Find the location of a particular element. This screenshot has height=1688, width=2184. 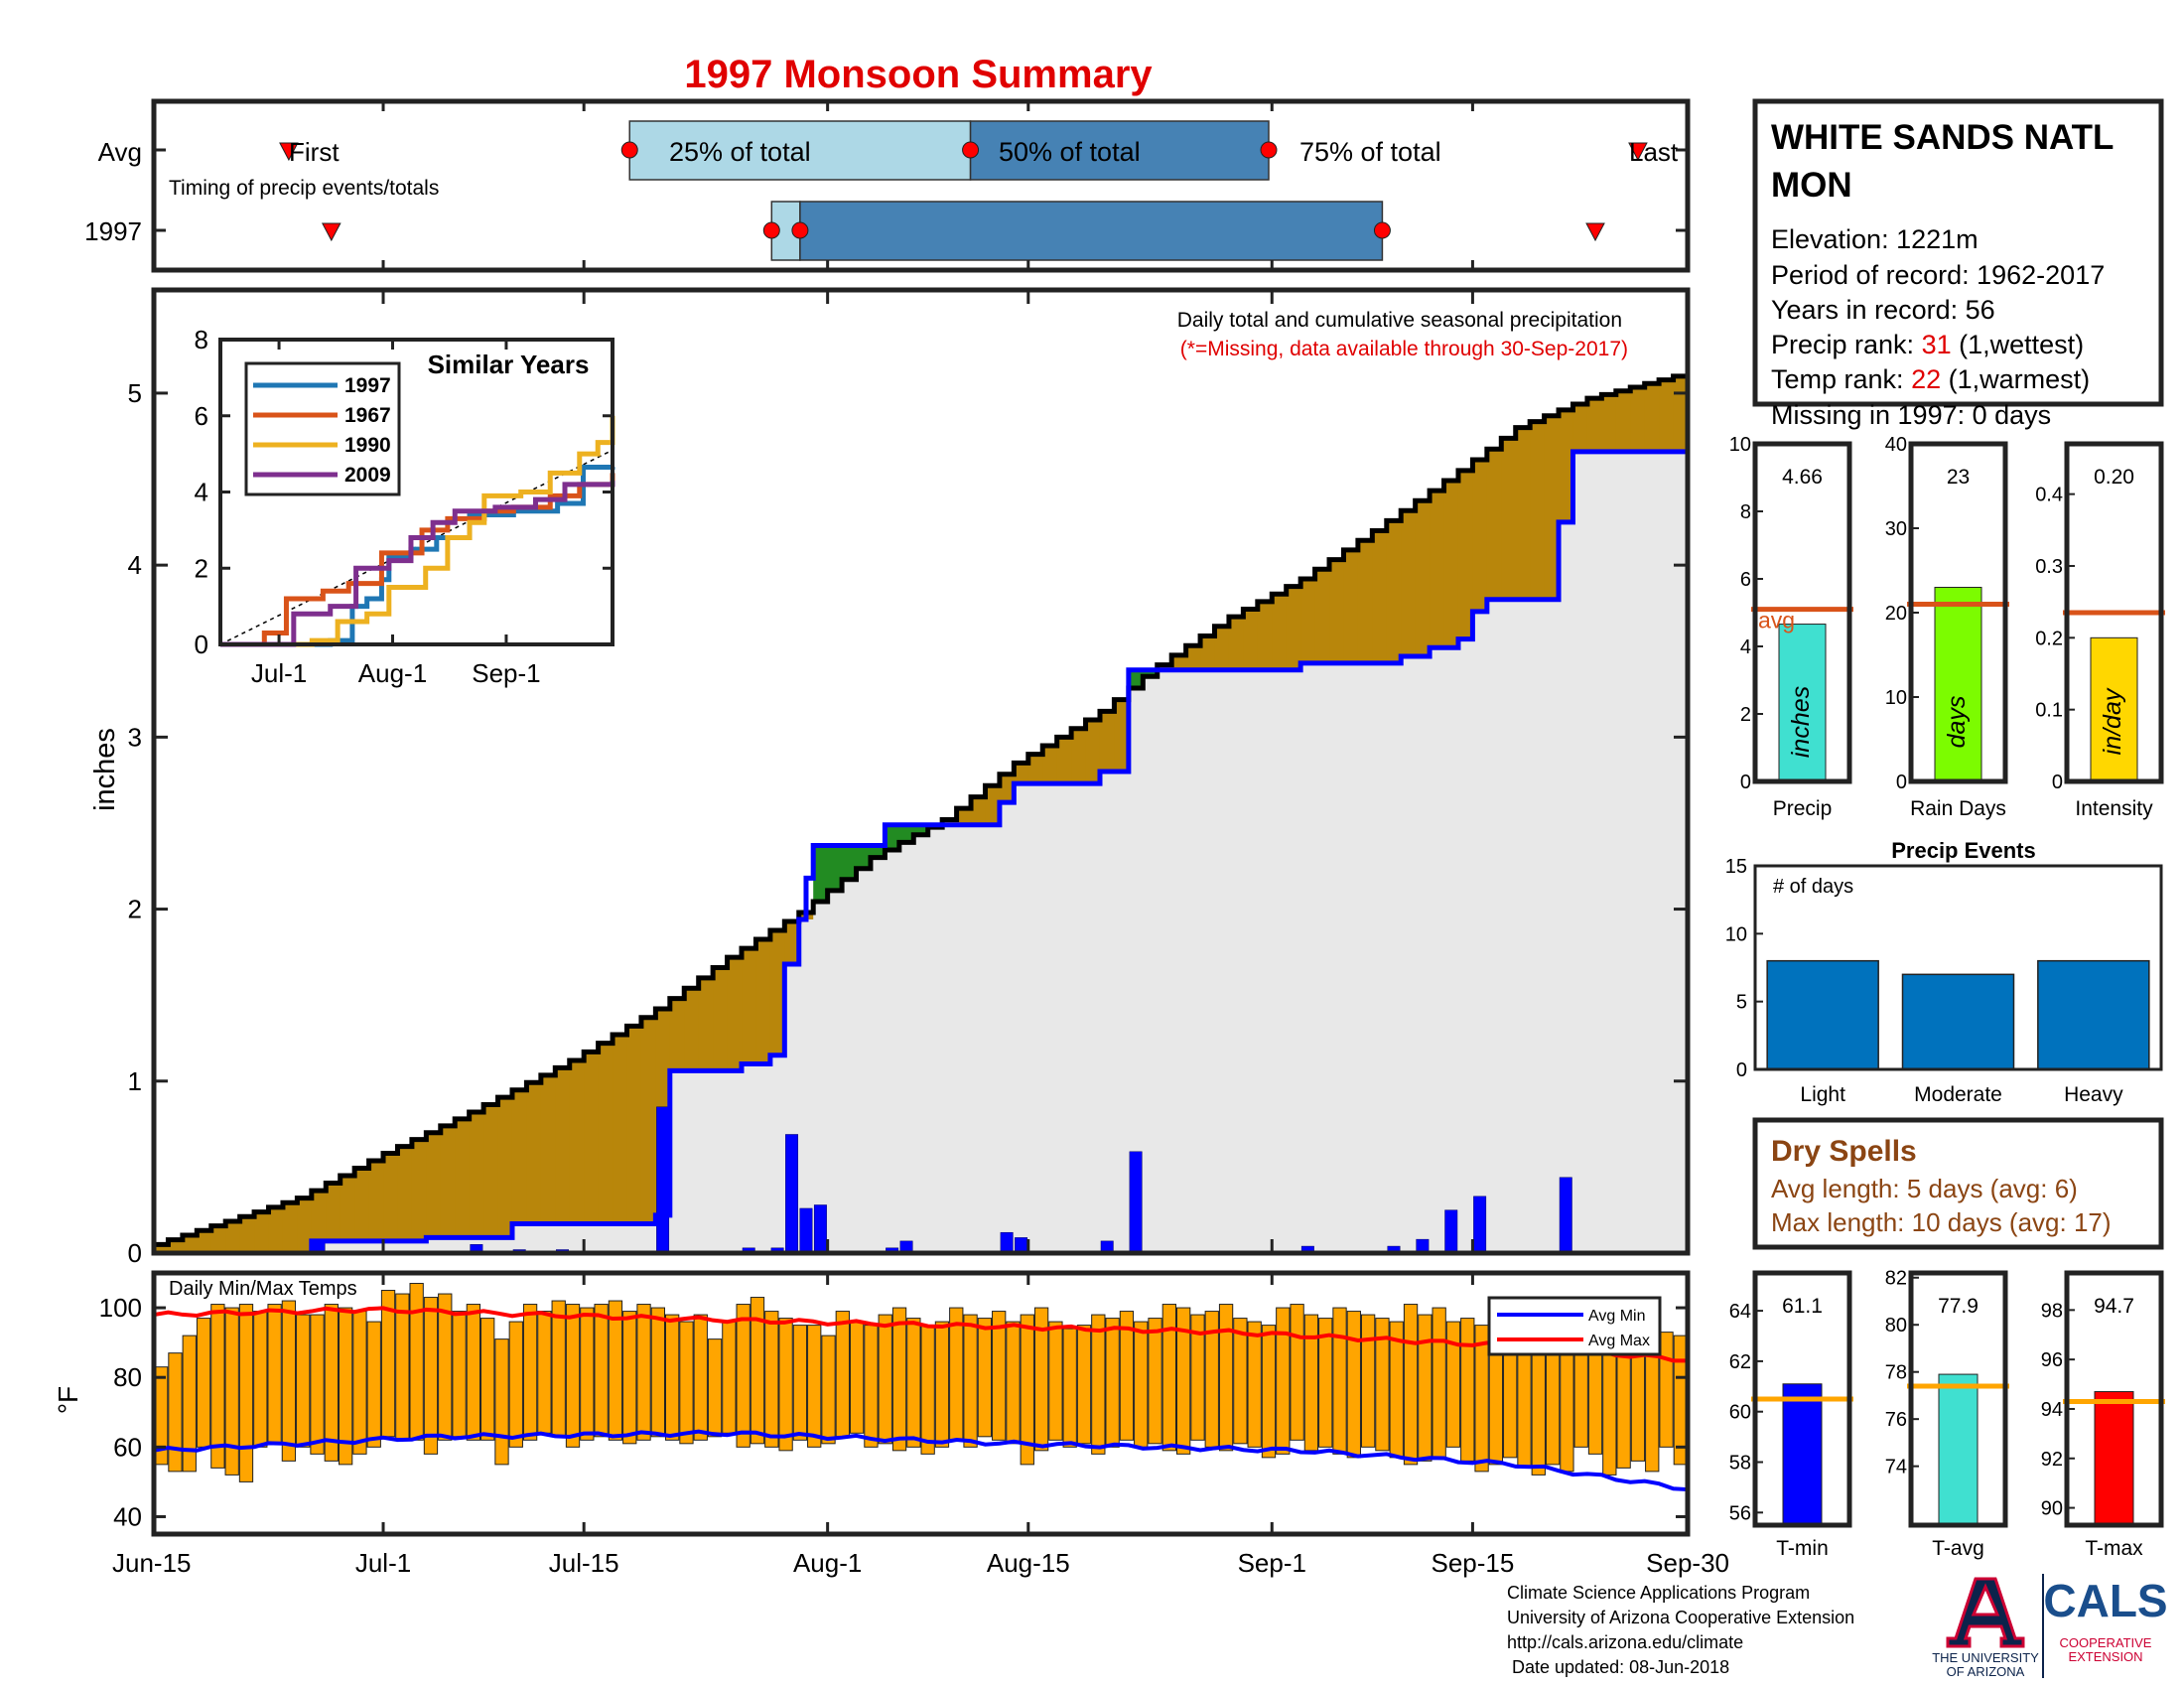

temp-ytick-label: 60 is located at coordinates (127, 1447).